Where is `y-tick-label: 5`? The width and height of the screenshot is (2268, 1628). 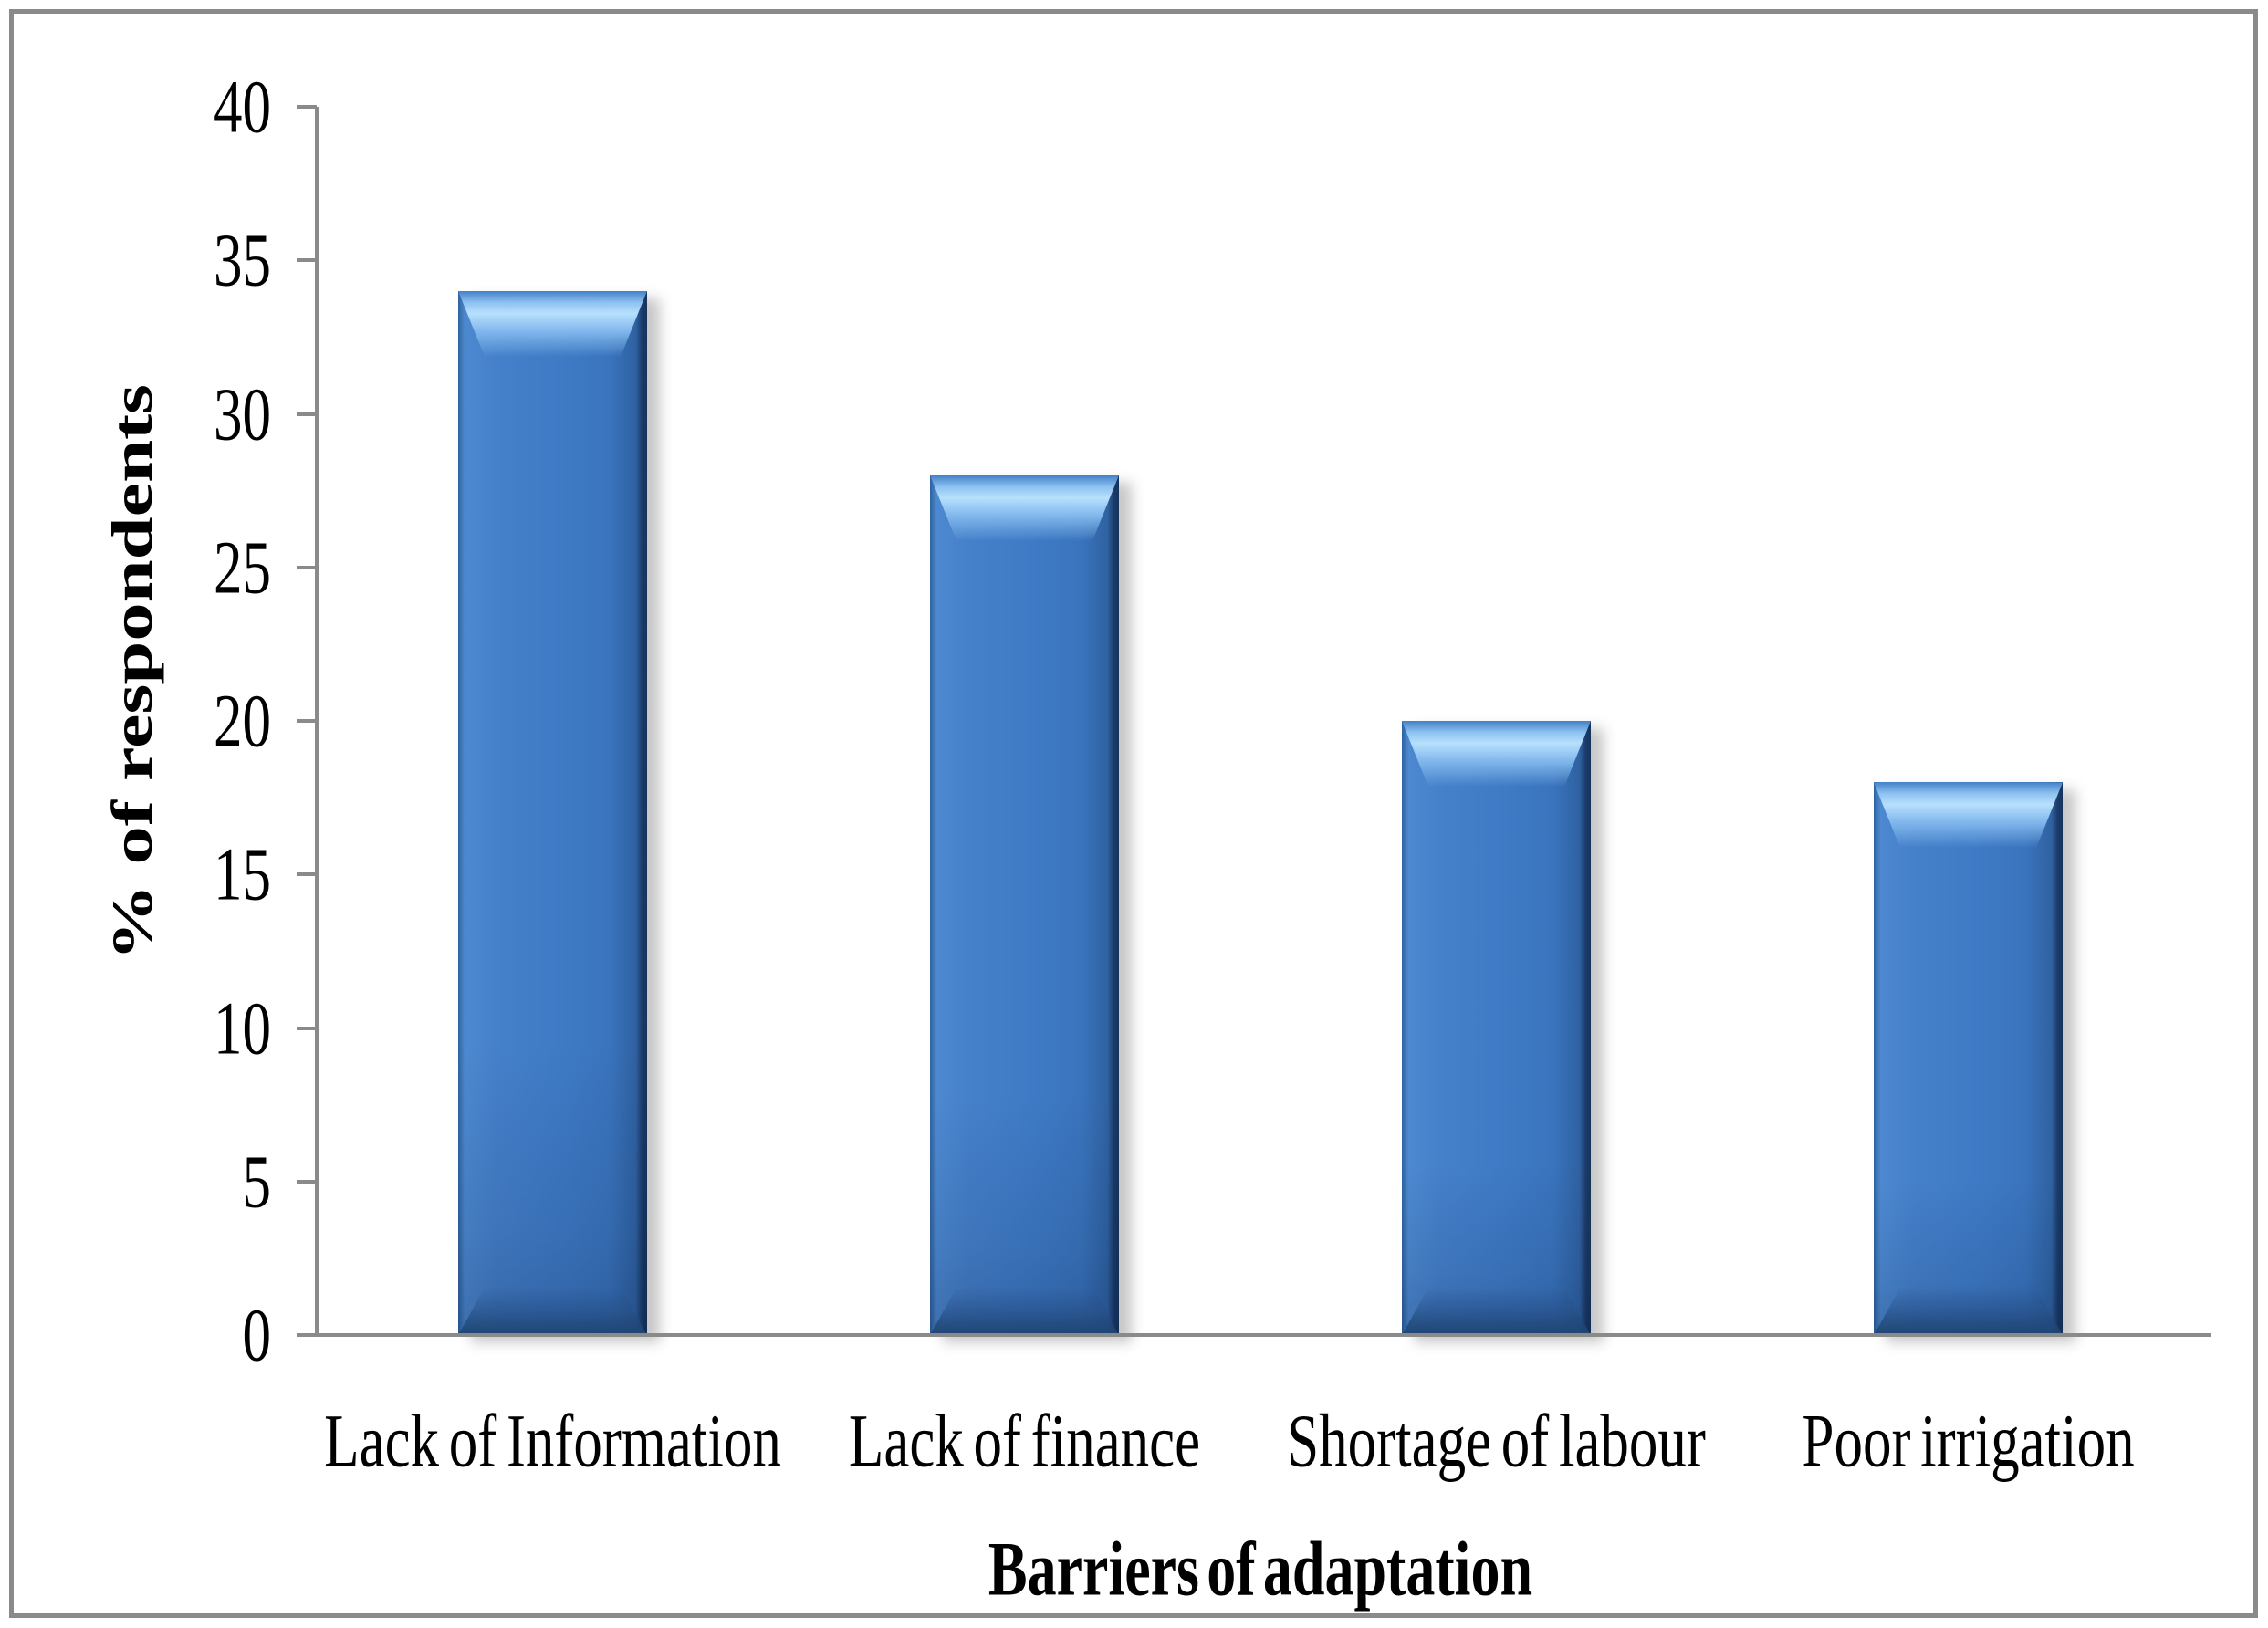
y-tick-label: 5 is located at coordinates (257, 1181).